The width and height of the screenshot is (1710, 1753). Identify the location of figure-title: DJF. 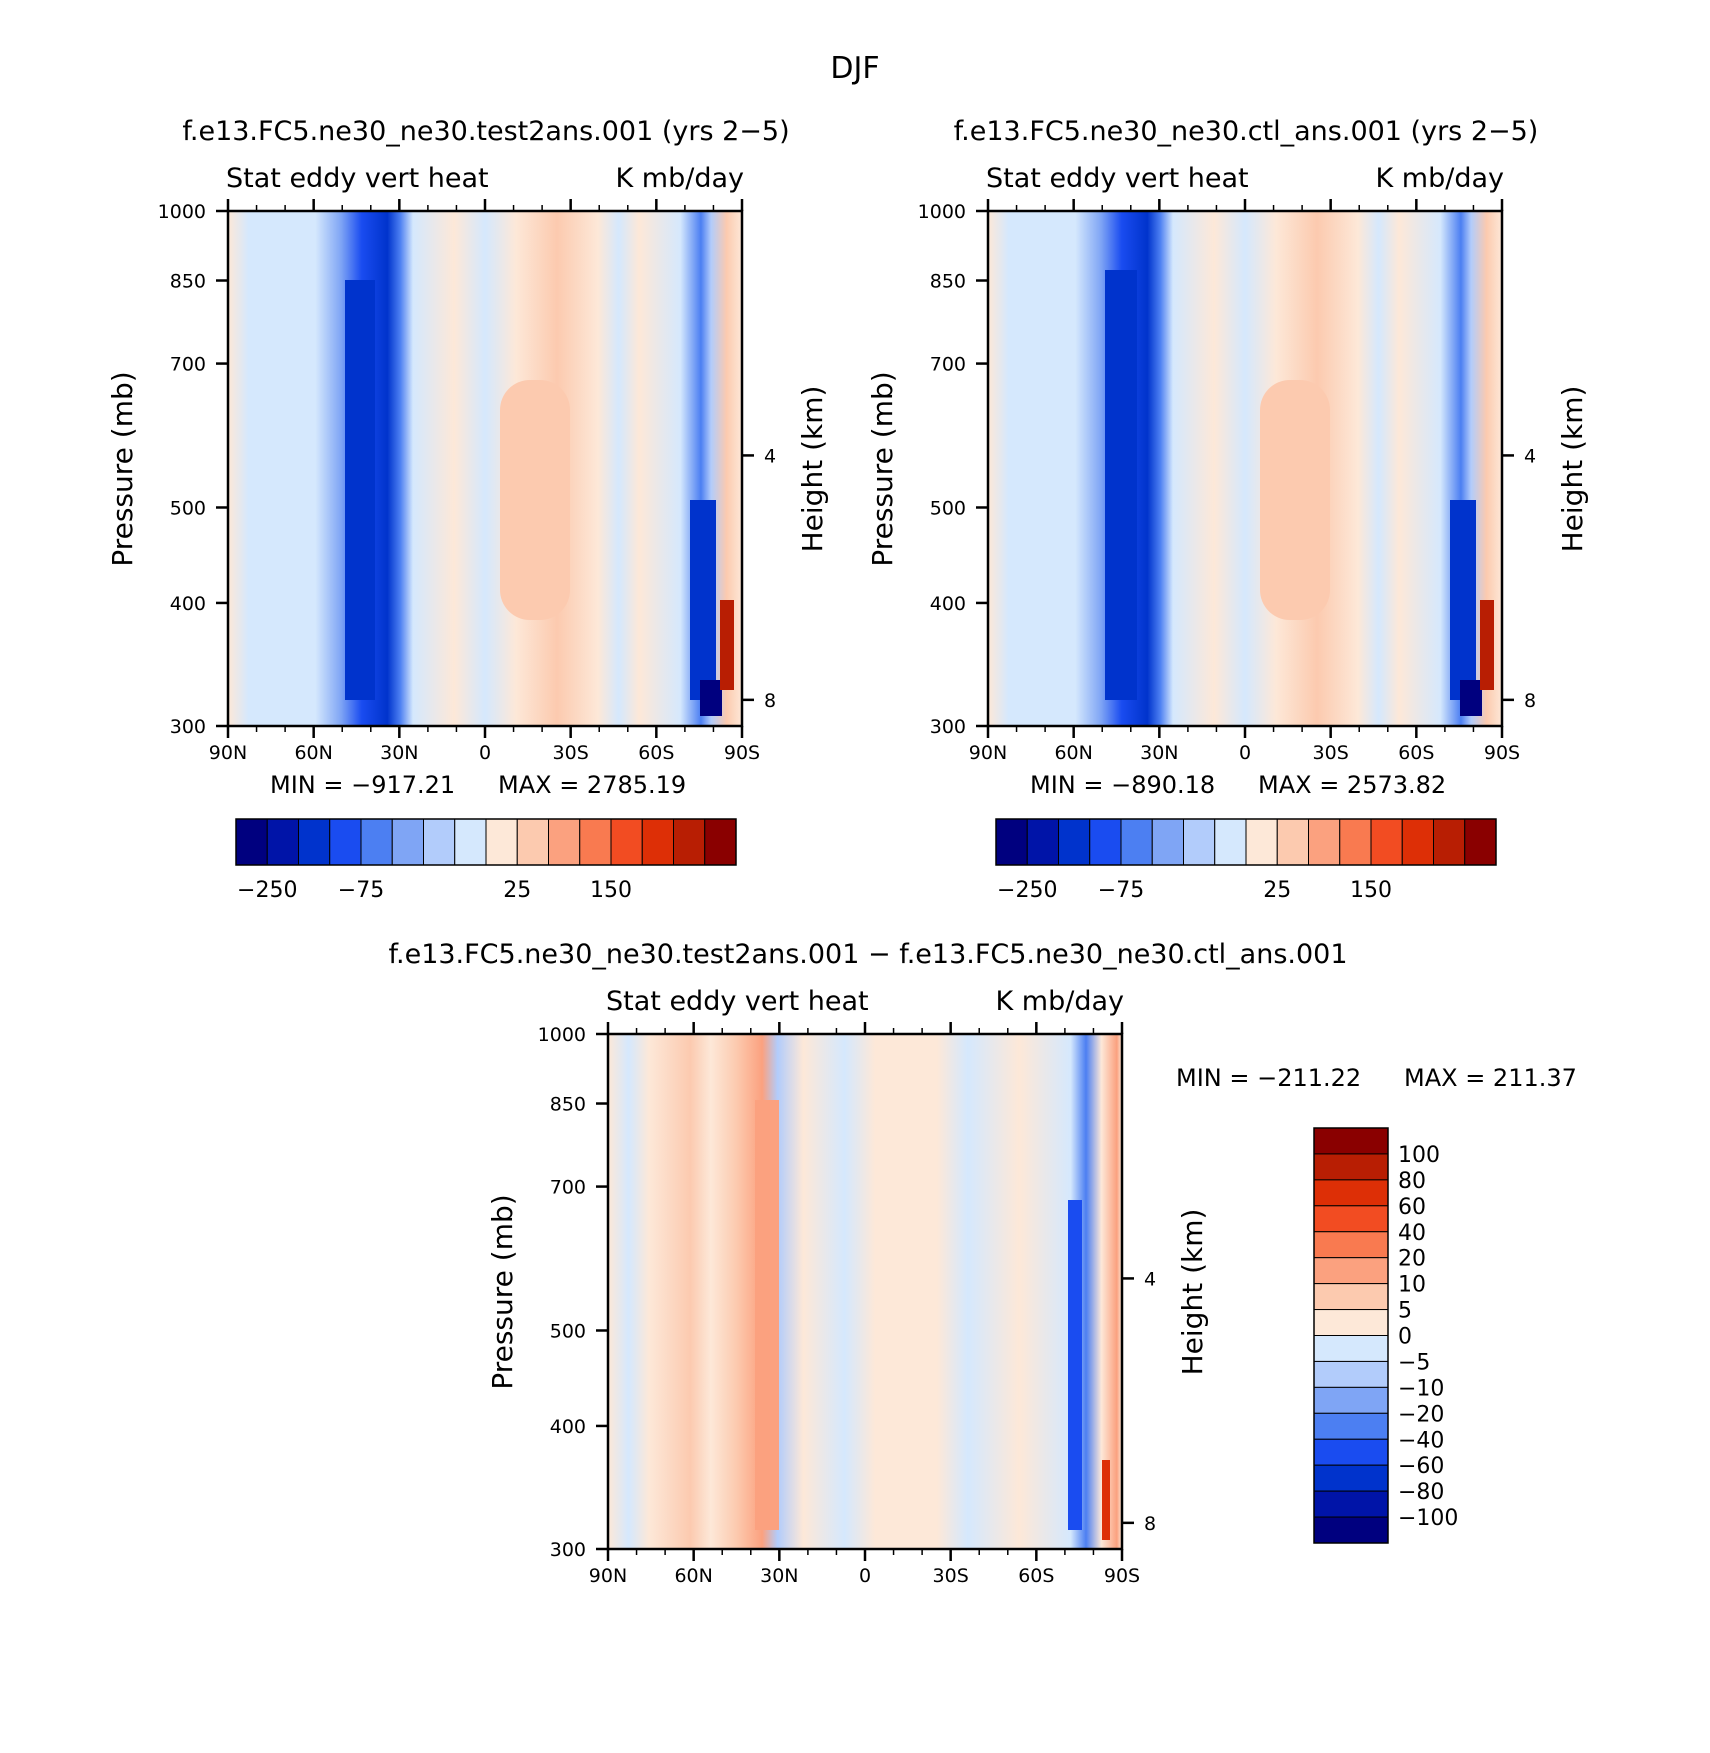
(854, 68).